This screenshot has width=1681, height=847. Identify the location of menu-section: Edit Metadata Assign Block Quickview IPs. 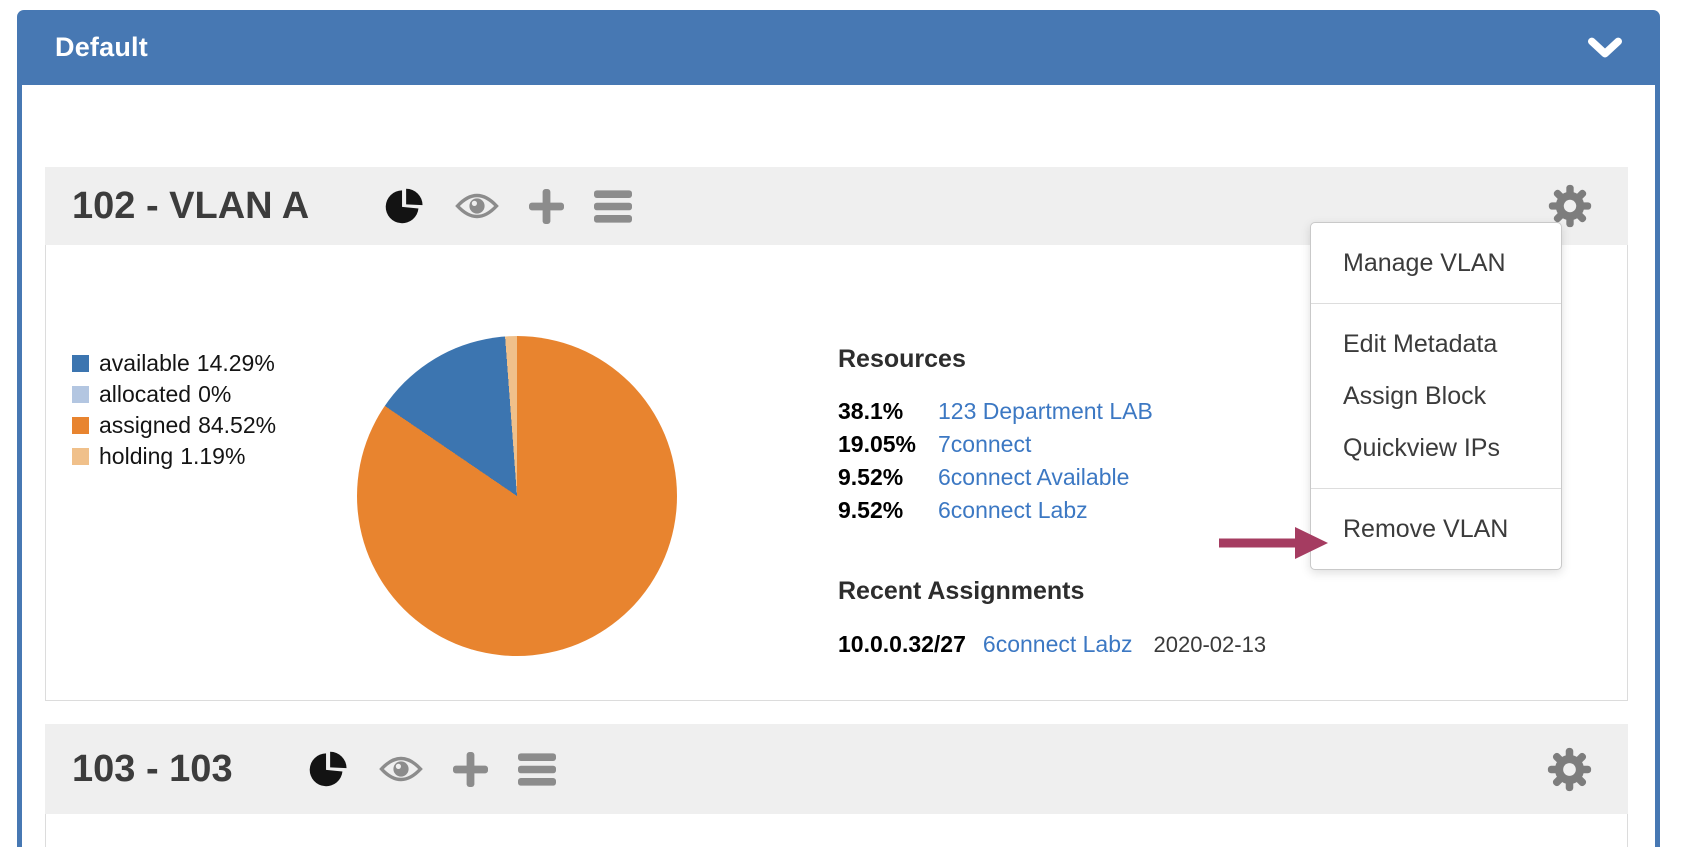
(1436, 395).